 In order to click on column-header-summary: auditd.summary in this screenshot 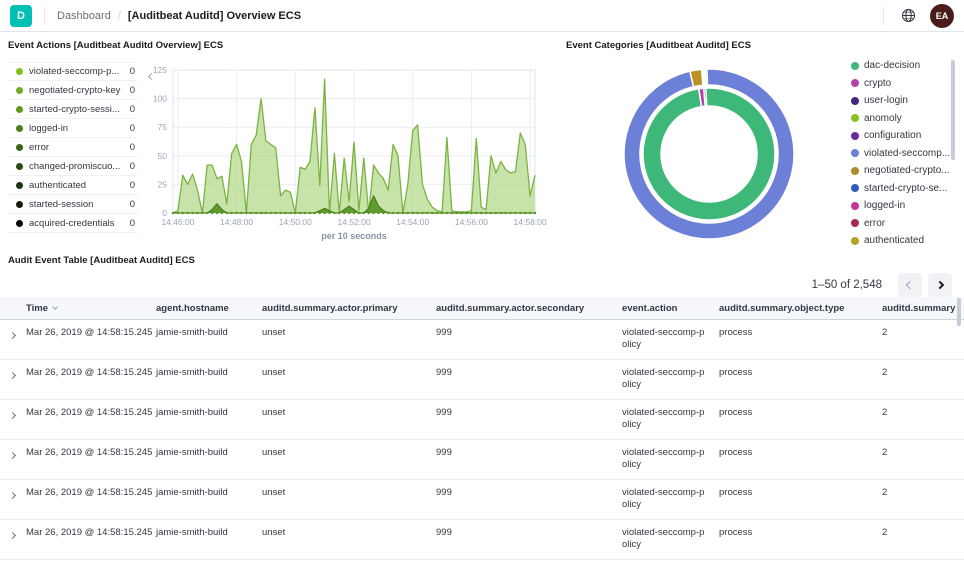, I will do `click(923, 308)`.